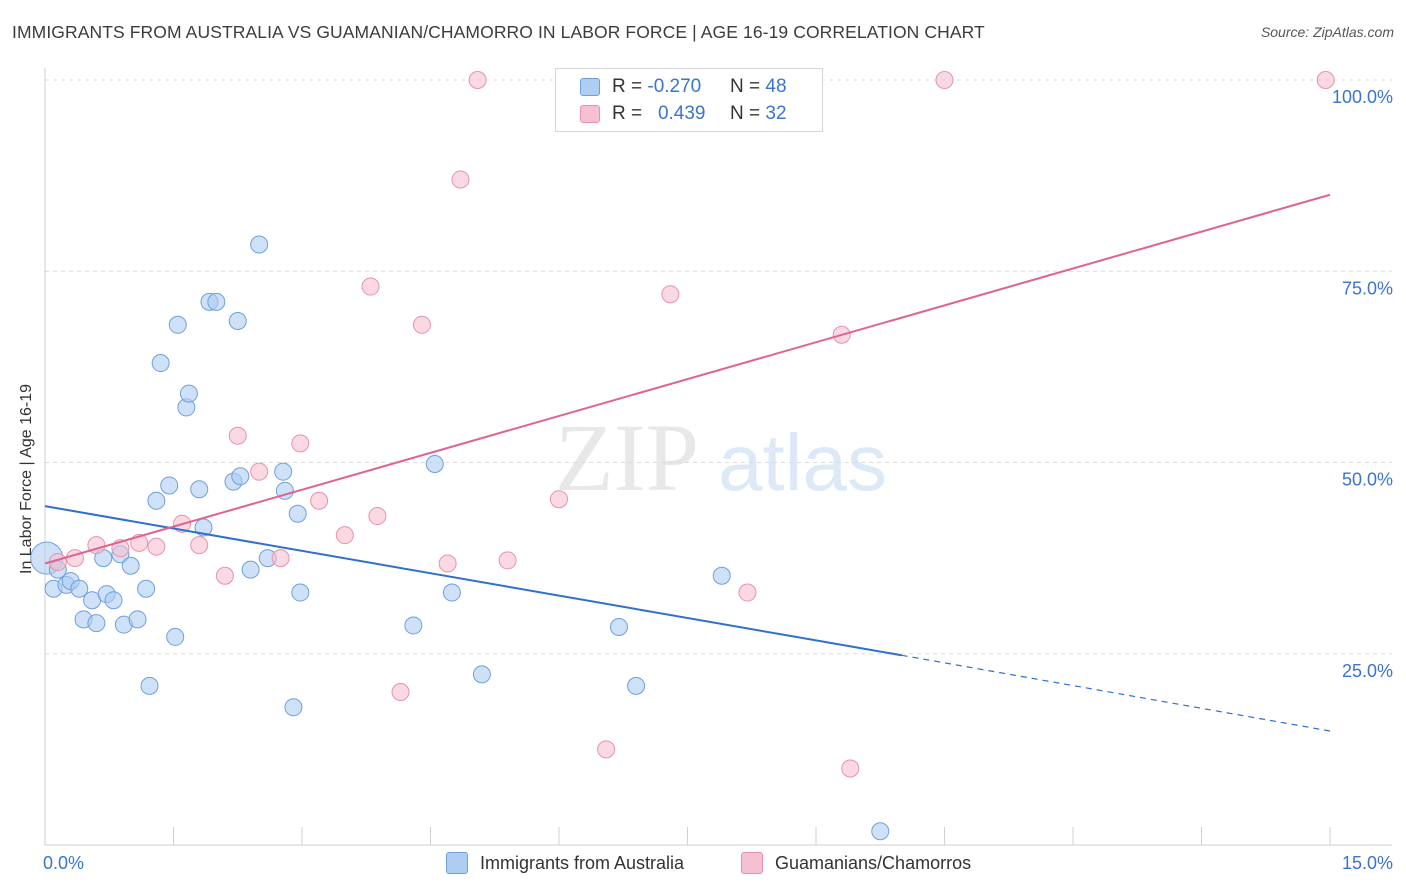 The width and height of the screenshot is (1406, 892). Describe the element at coordinates (1327, 32) in the screenshot. I see `source-label: Source: ZipAtlas.com` at that location.